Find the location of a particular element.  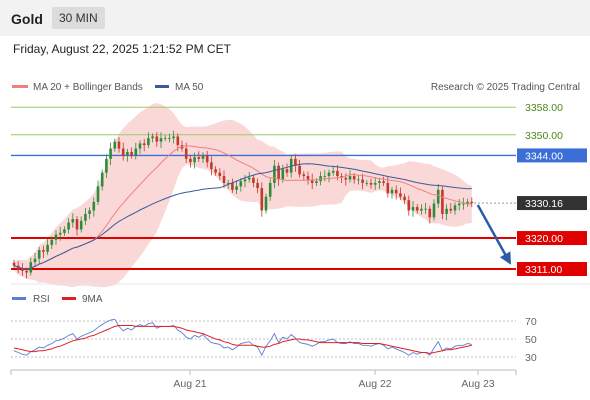

rsi-legend-swatch is located at coordinates (19, 298).